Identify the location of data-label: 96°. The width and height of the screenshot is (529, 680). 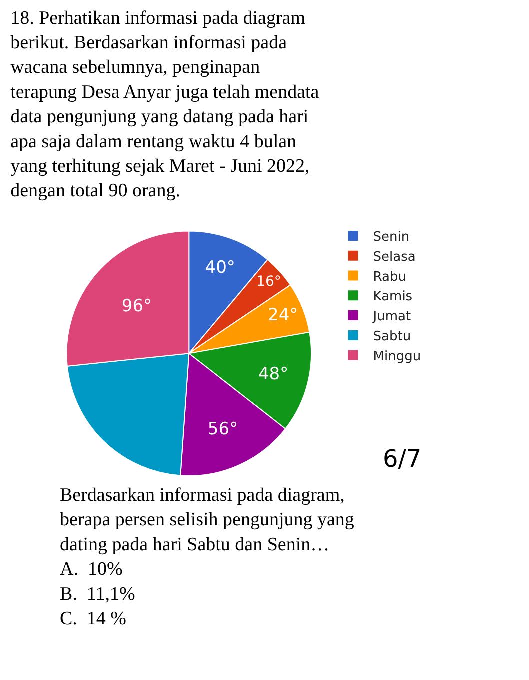
(137, 306).